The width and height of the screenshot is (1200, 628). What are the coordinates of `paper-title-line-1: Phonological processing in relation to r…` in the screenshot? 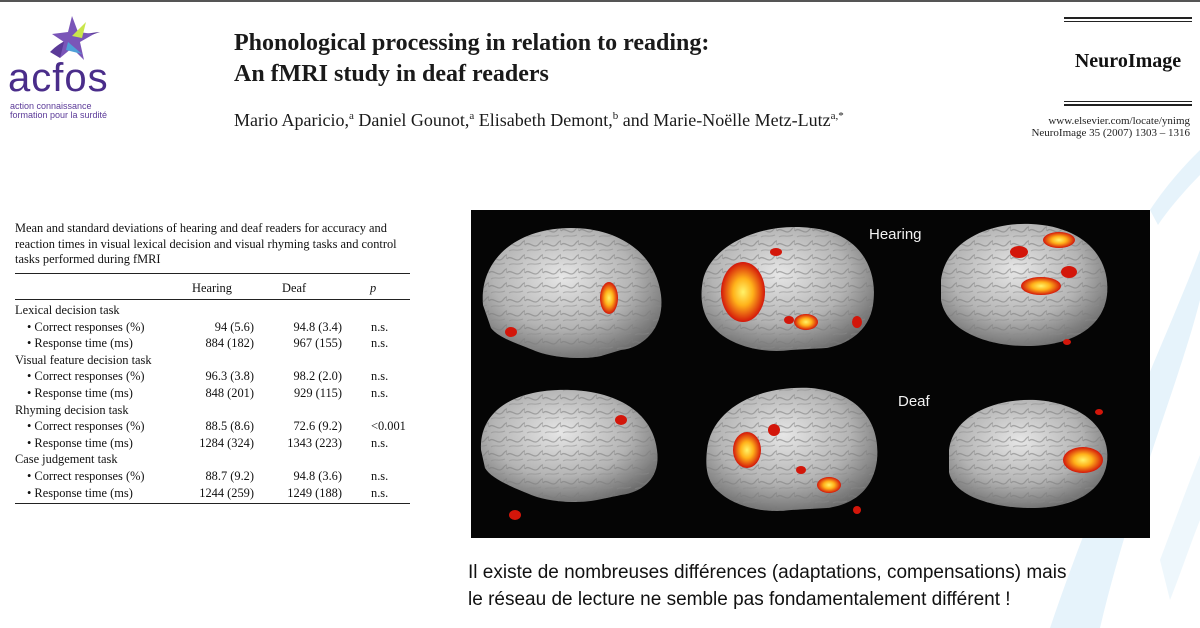 It's located at (472, 43).